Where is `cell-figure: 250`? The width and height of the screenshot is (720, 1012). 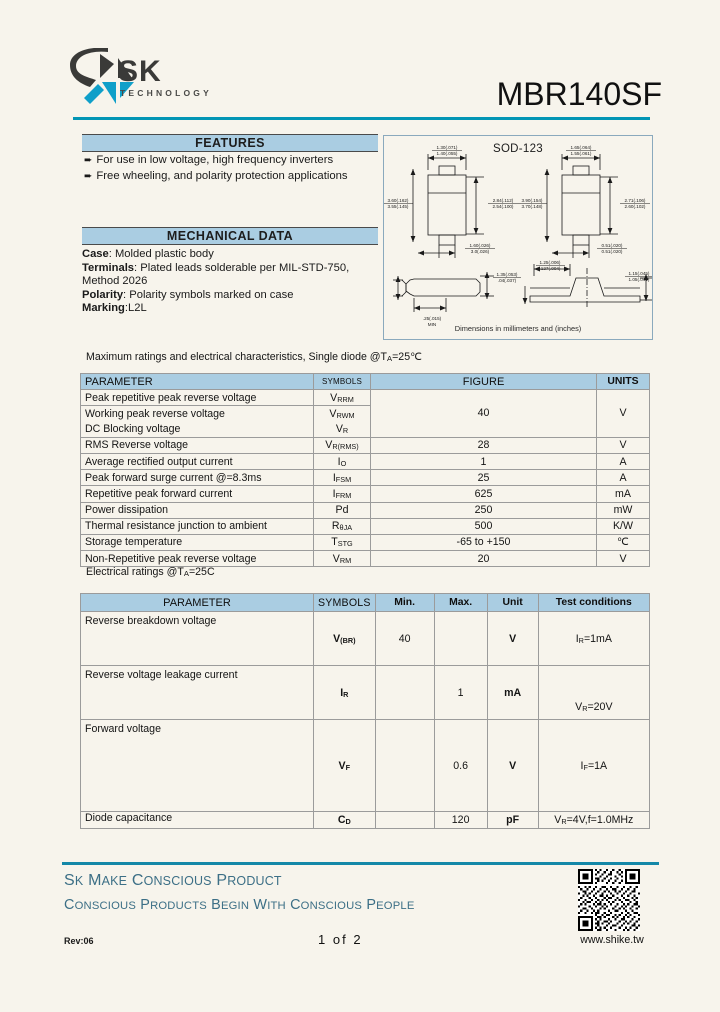 cell-figure: 250 is located at coordinates (483, 510).